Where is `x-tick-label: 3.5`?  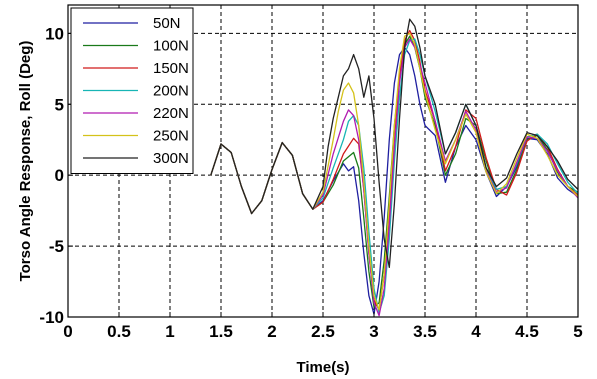 x-tick-label: 3.5 is located at coordinates (425, 331).